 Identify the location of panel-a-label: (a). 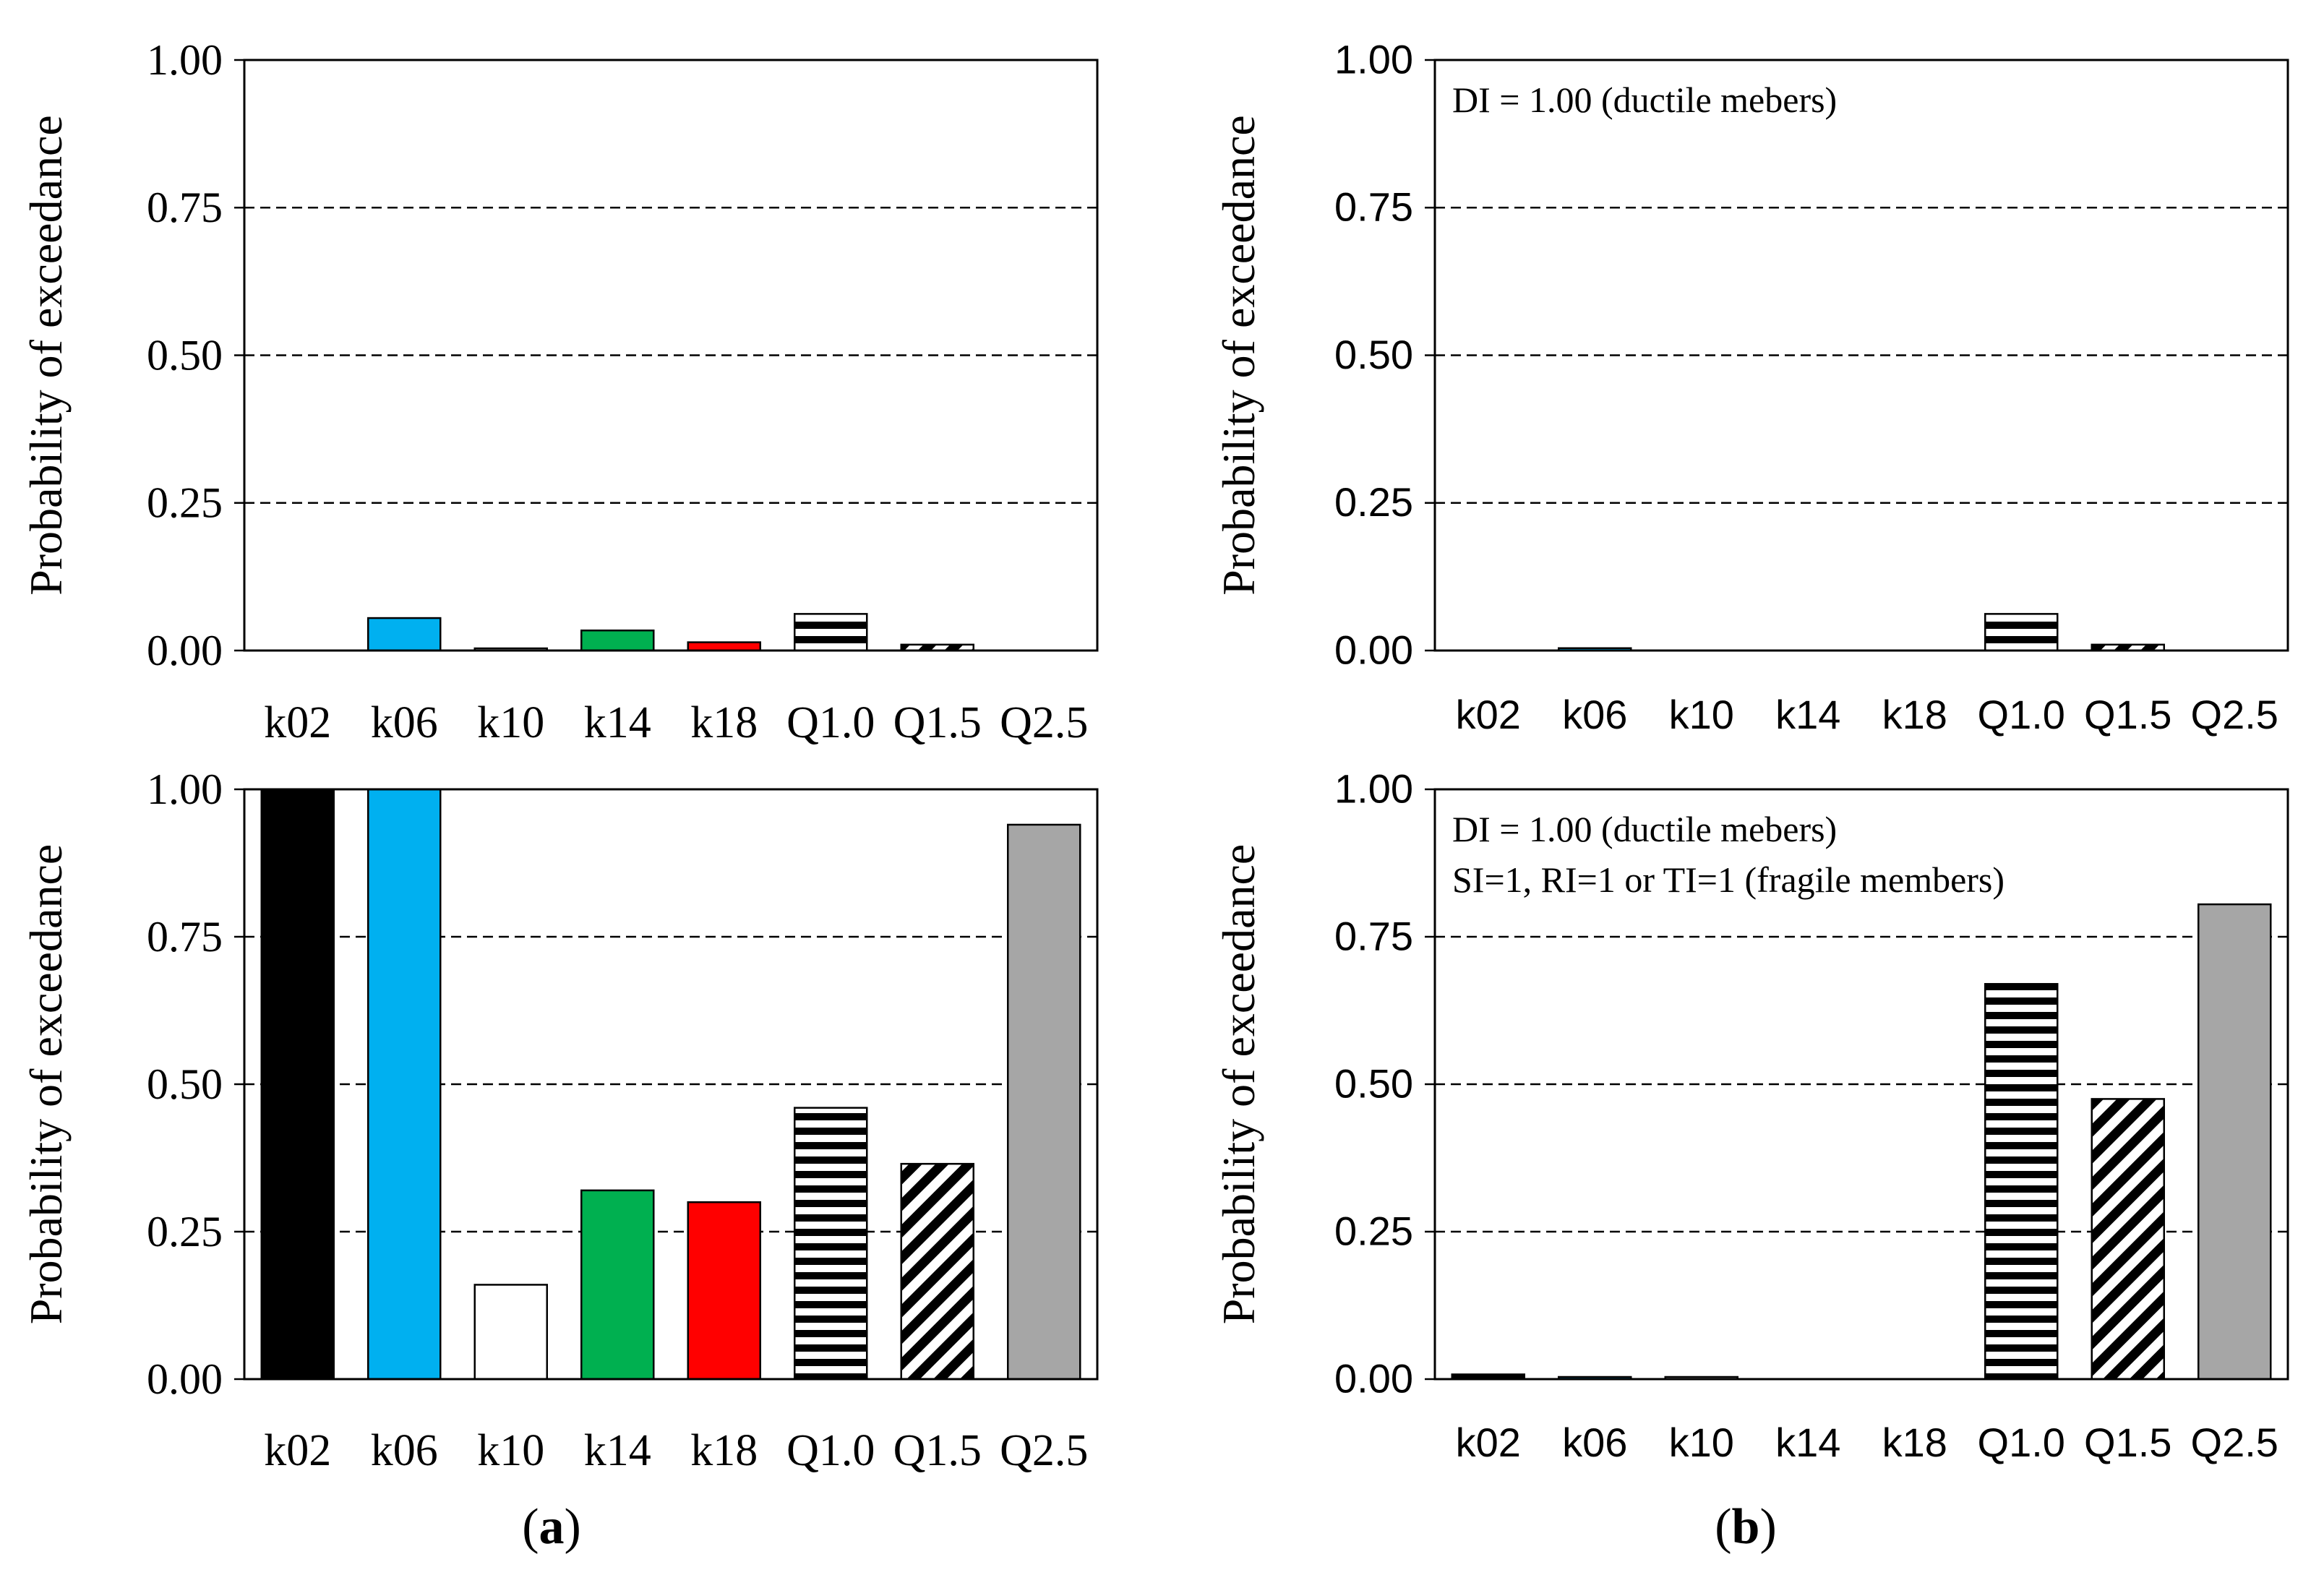
(551, 1527).